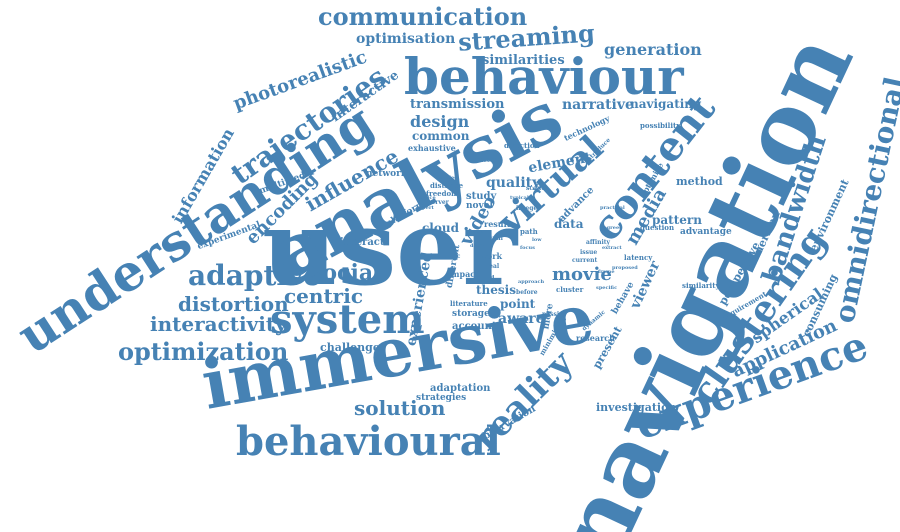  I want to click on word-real: real, so click(493, 266).